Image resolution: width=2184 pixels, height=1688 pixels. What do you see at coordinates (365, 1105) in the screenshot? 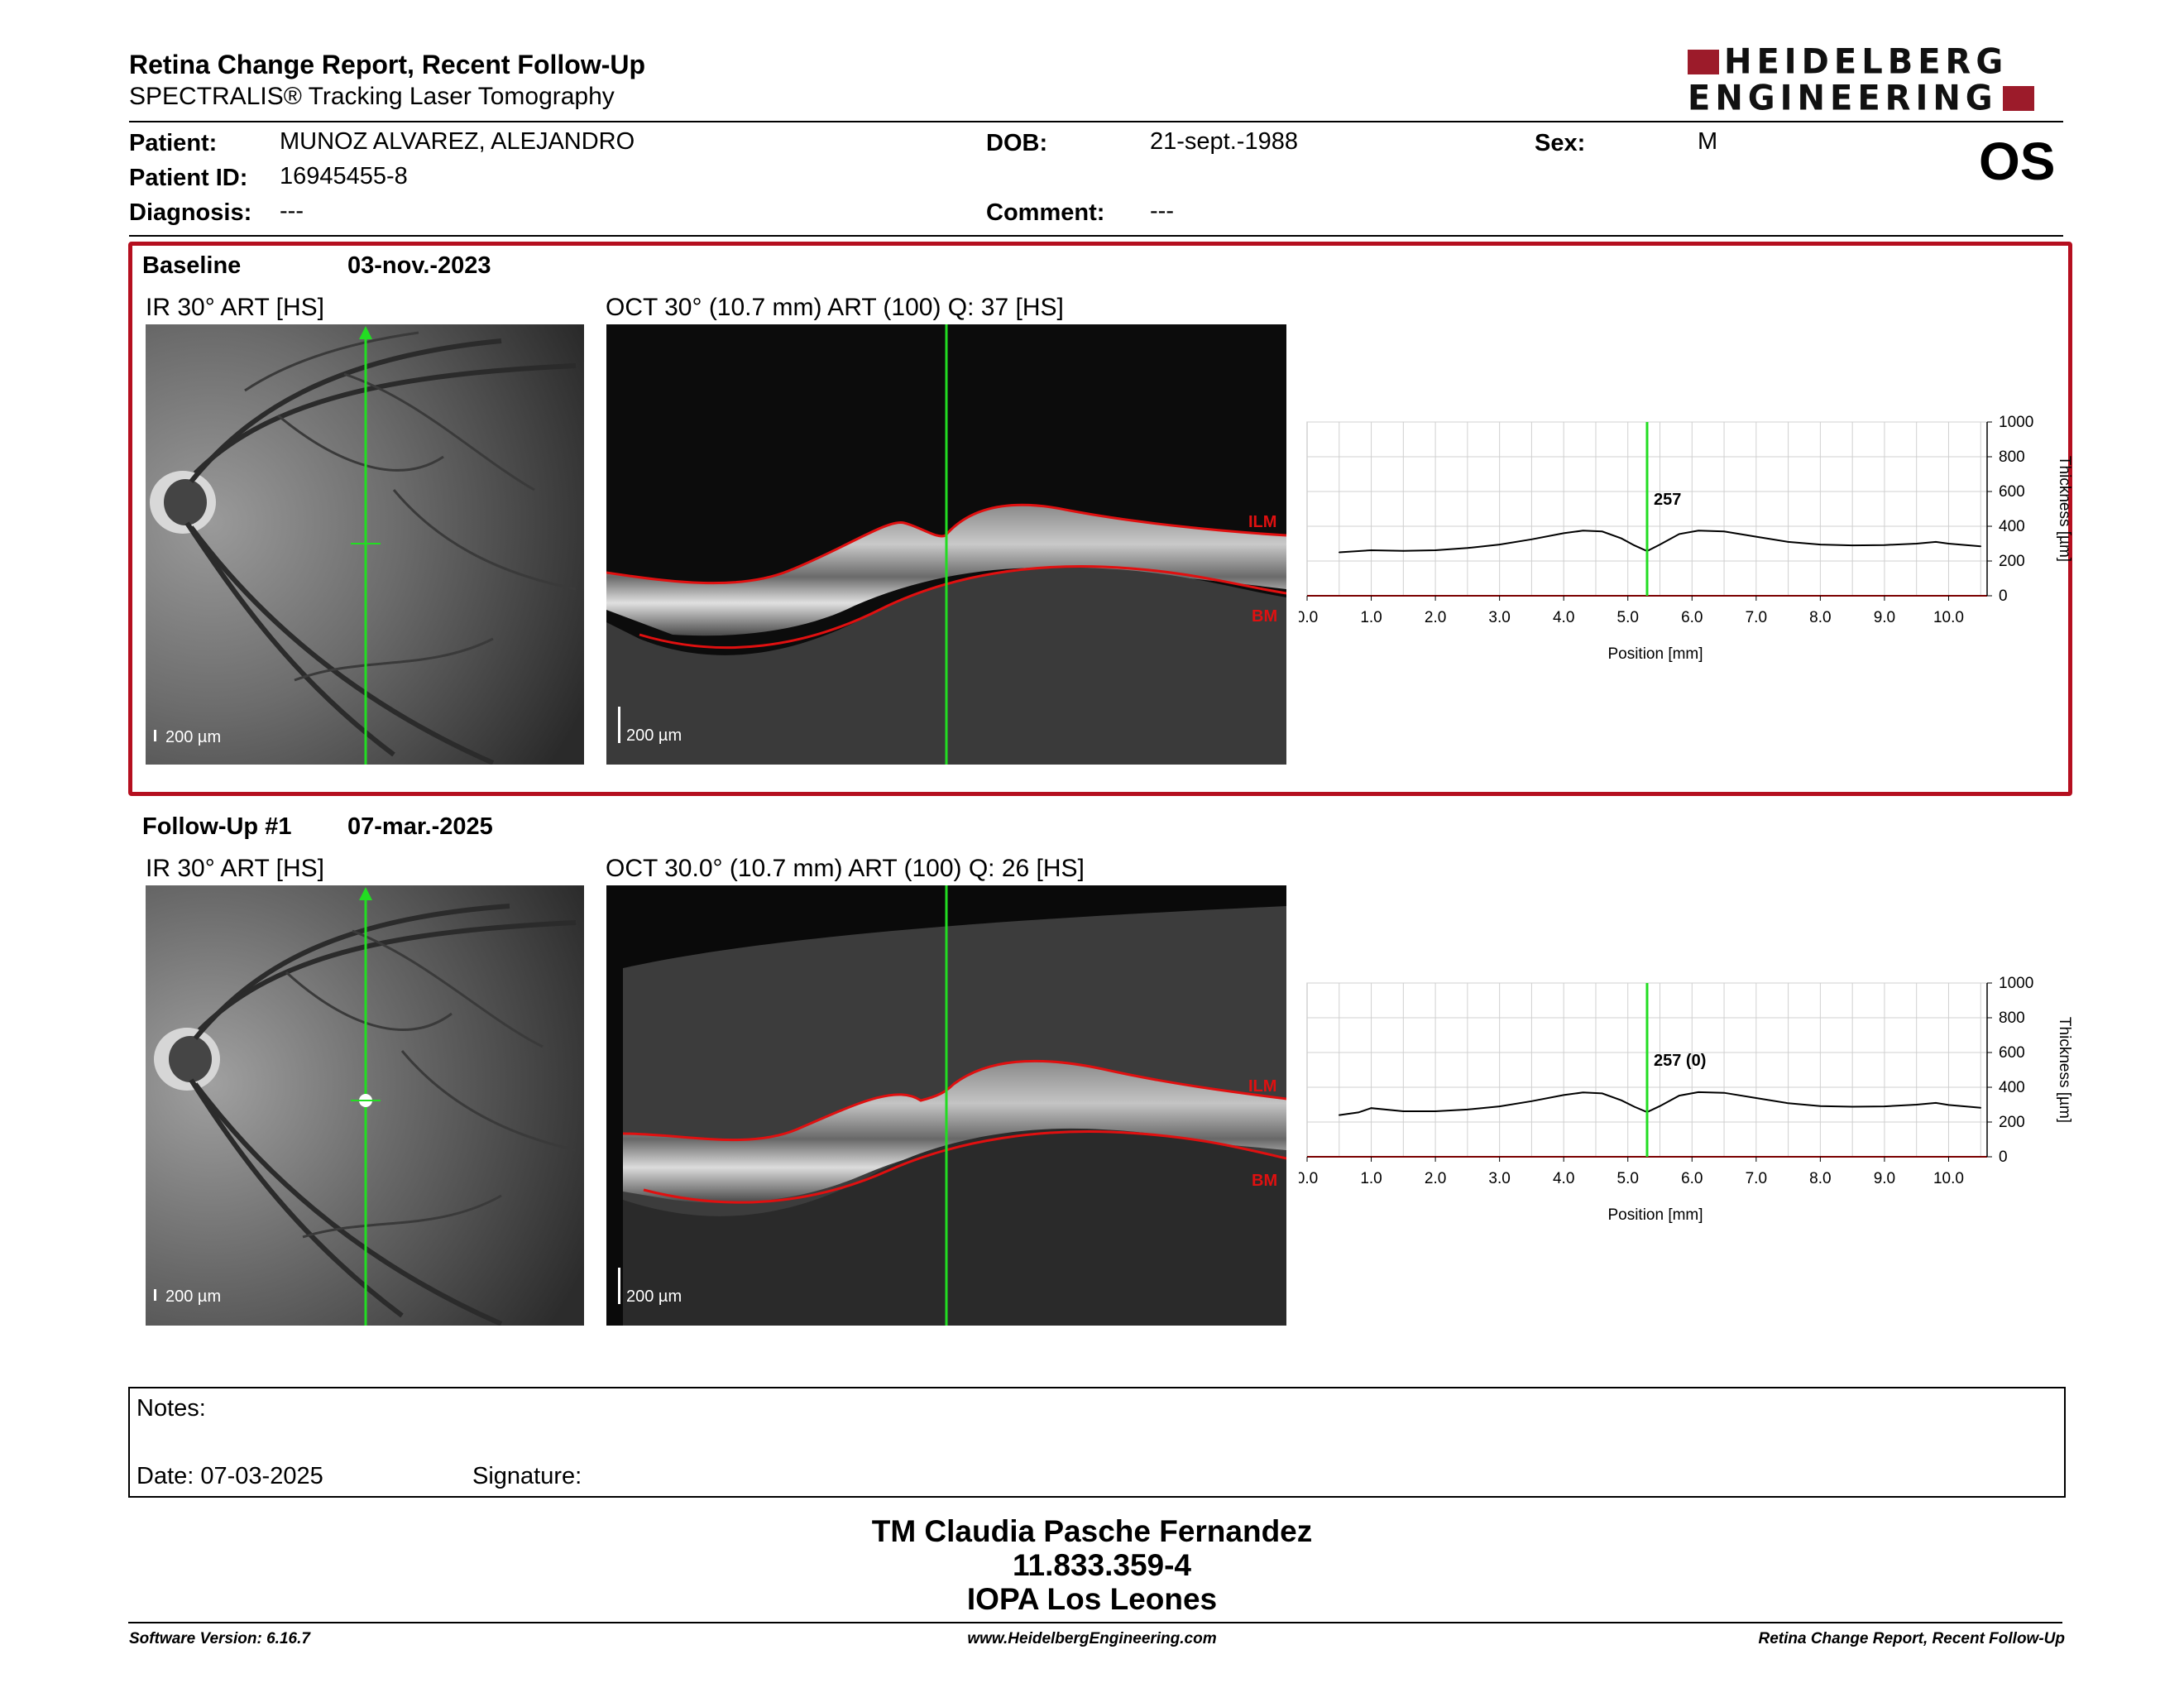
I see `followup-ir-image: 200 µm` at bounding box center [365, 1105].